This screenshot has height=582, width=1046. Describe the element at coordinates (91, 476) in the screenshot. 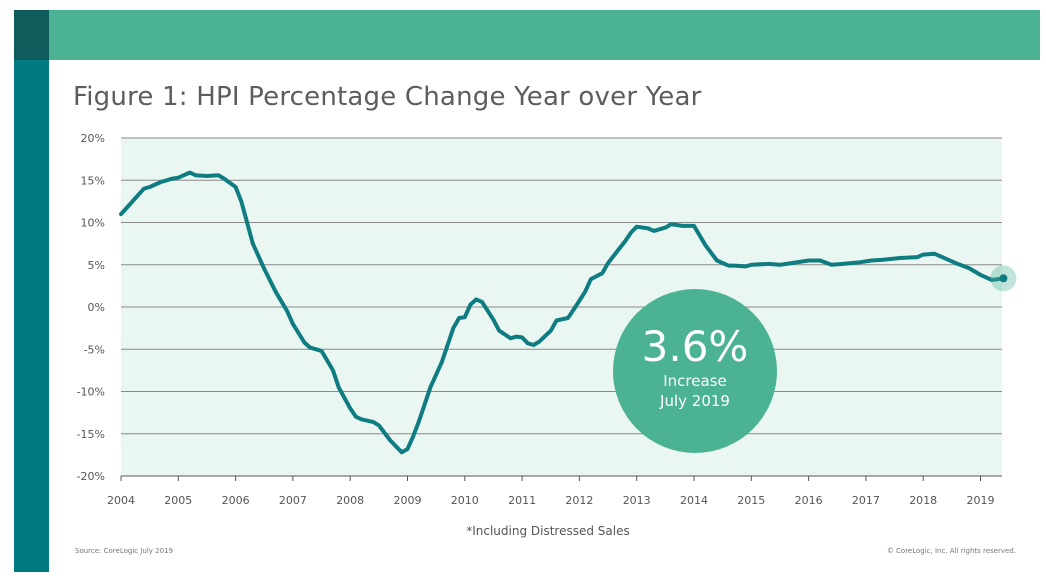

I see `y-tick-label: -20%` at that location.